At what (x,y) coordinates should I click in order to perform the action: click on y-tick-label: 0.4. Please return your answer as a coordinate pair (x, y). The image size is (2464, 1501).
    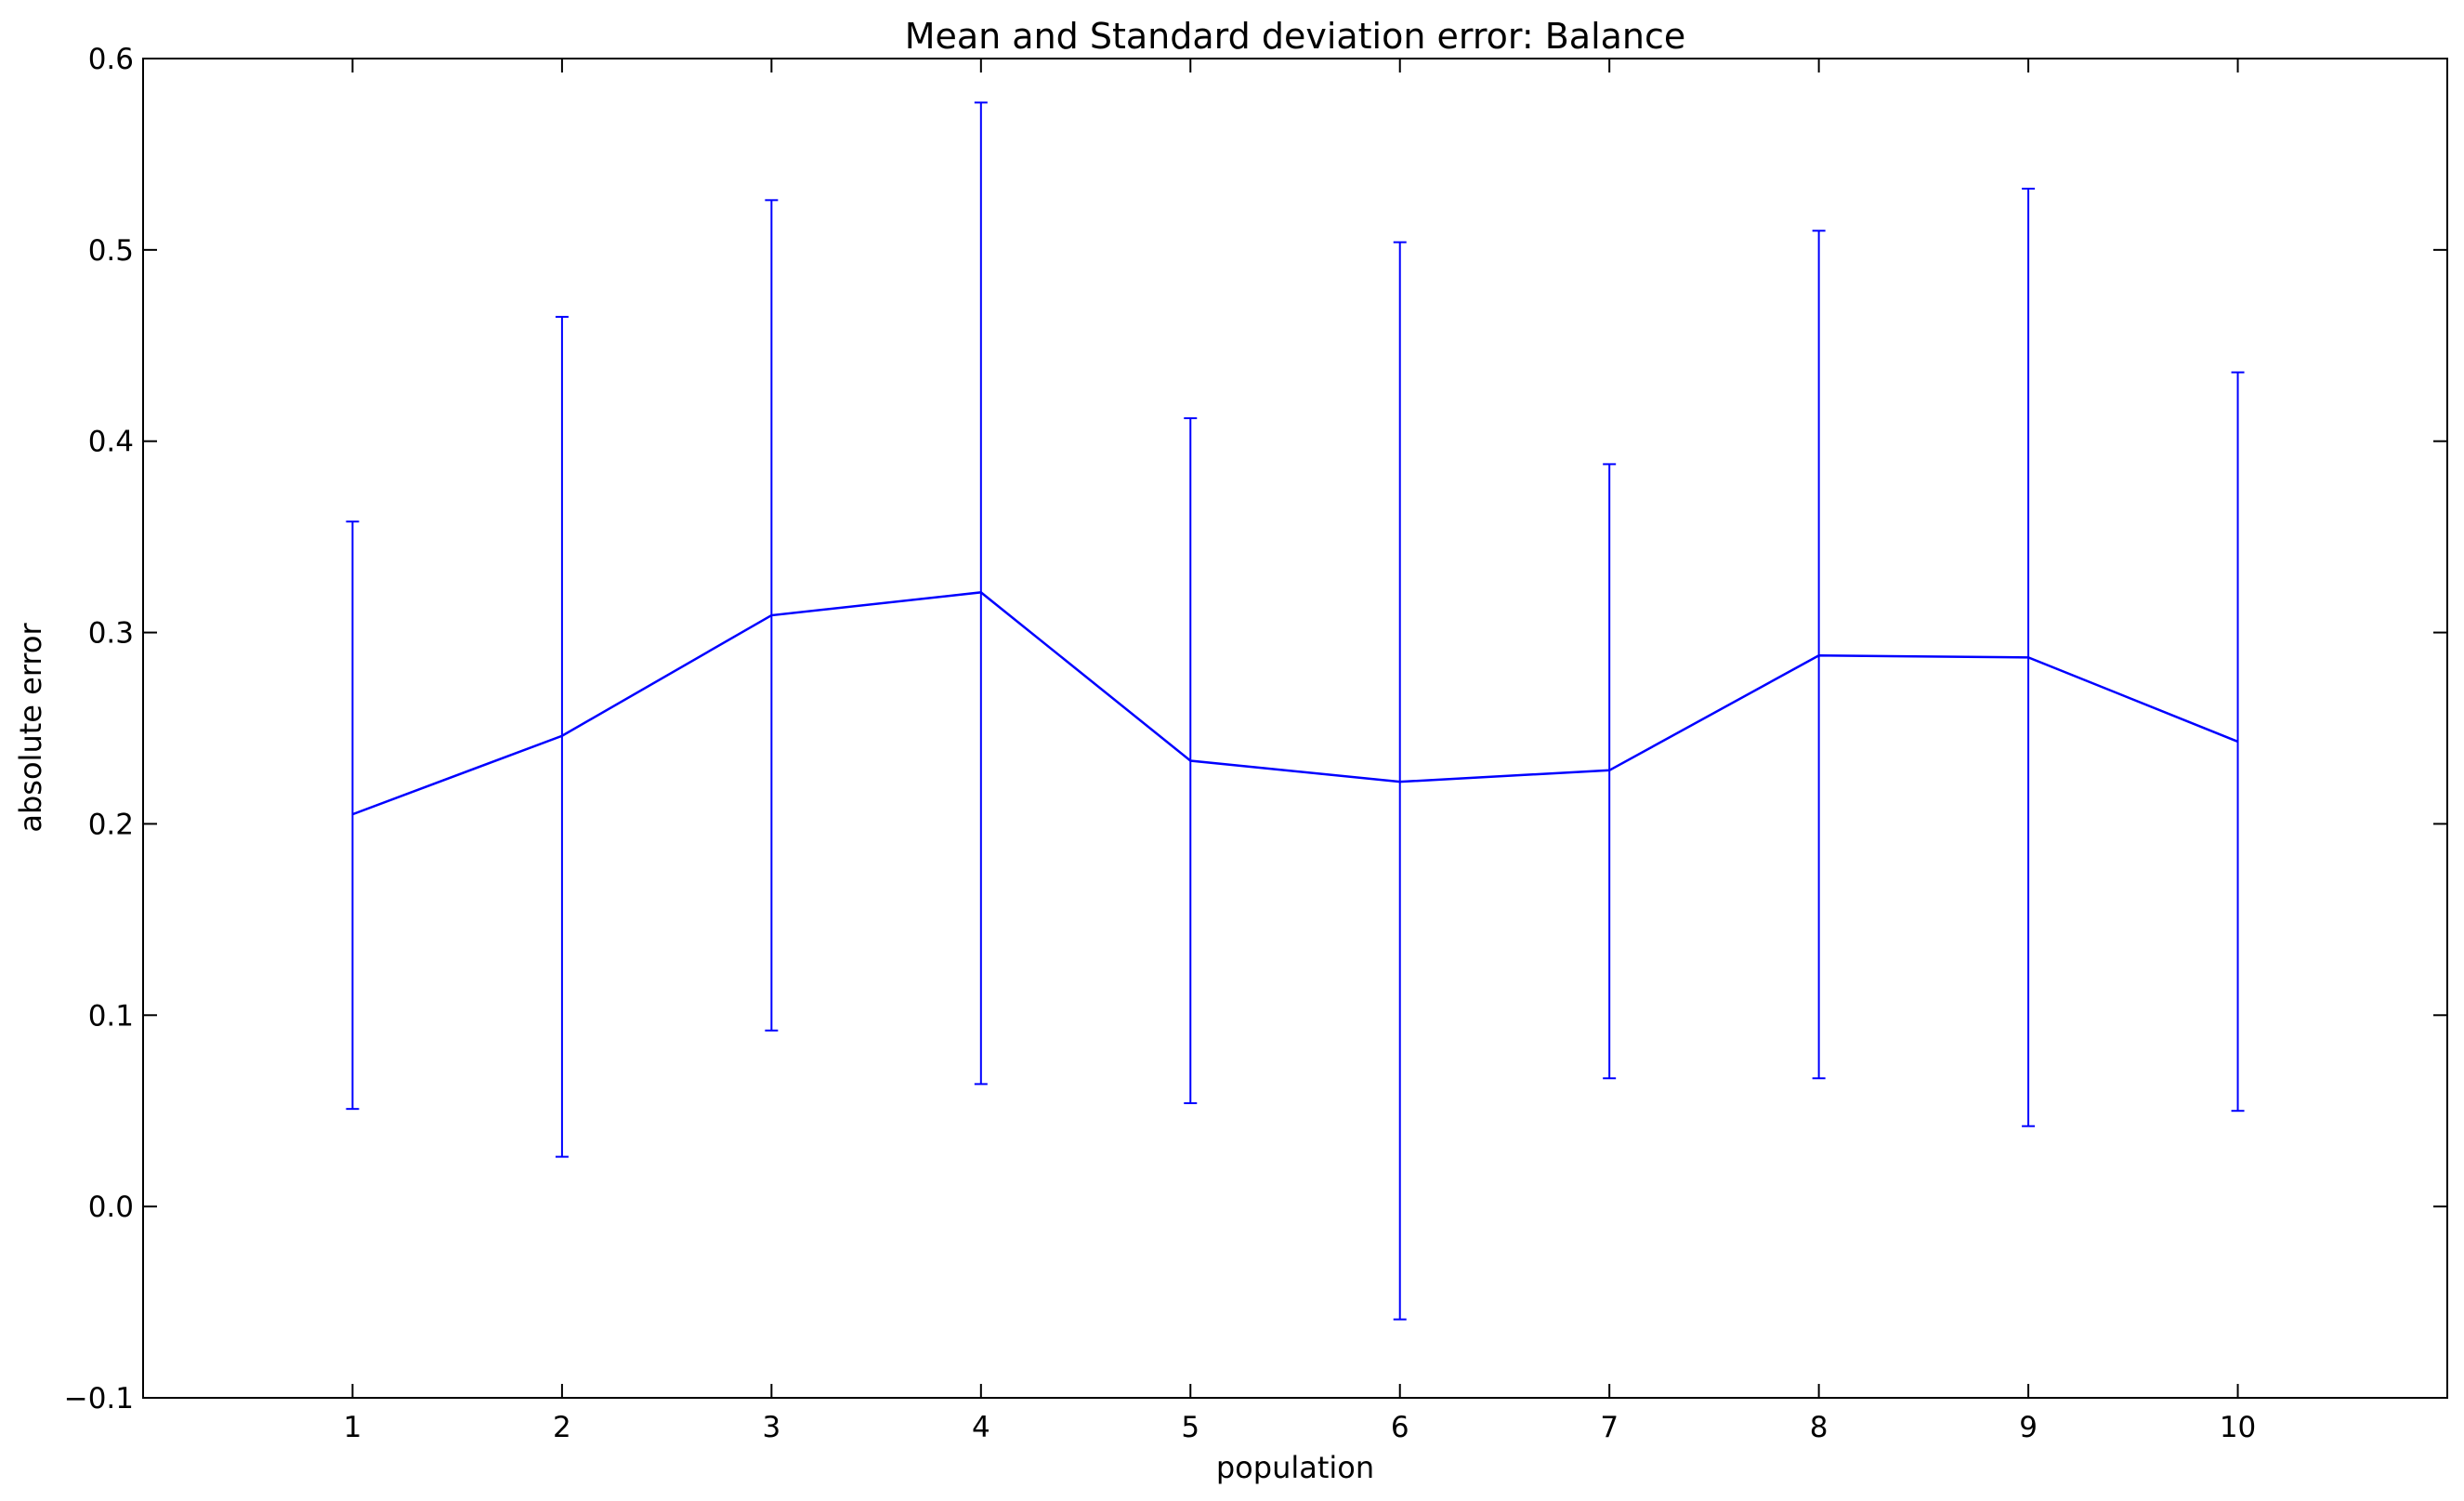
    Looking at the image, I should click on (111, 442).